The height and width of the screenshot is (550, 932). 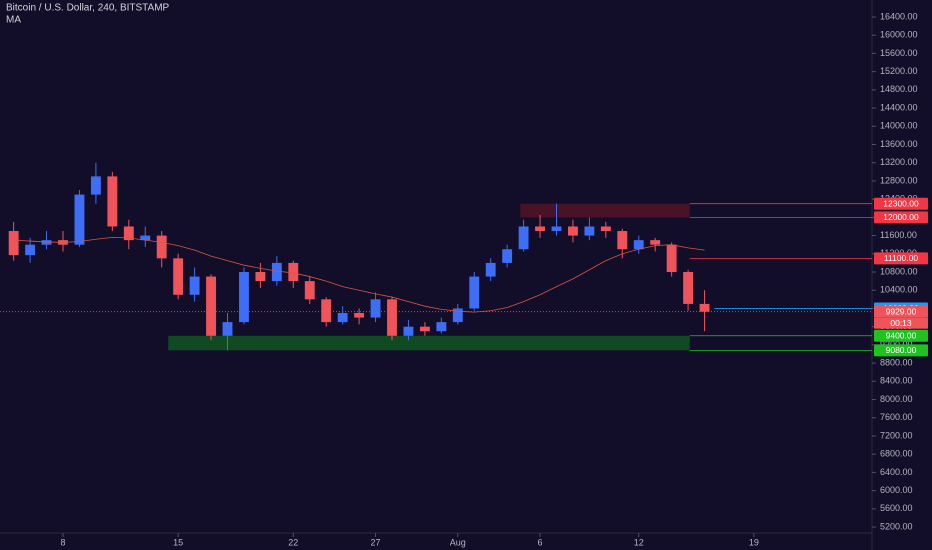 I want to click on x-tick-label: 27, so click(x=376, y=542).